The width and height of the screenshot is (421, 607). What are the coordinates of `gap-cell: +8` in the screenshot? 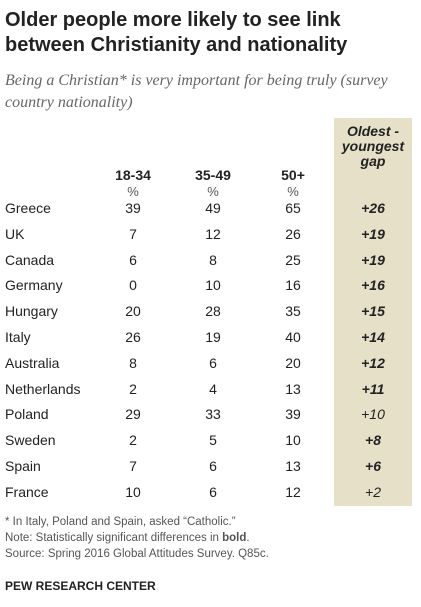 It's located at (373, 440).